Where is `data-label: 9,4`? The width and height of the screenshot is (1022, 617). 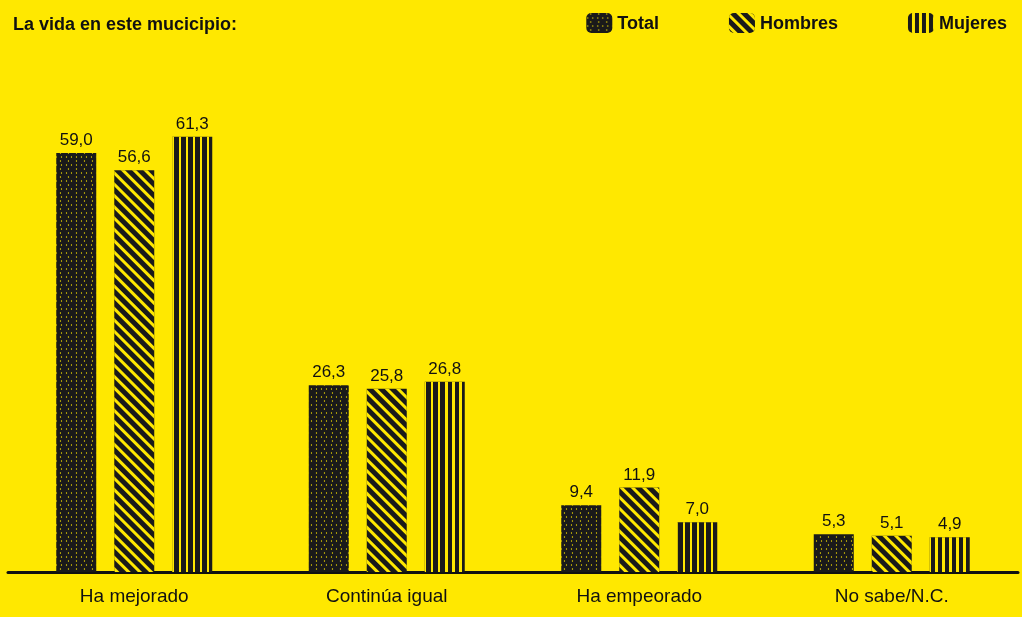
data-label: 9,4 is located at coordinates (581, 492).